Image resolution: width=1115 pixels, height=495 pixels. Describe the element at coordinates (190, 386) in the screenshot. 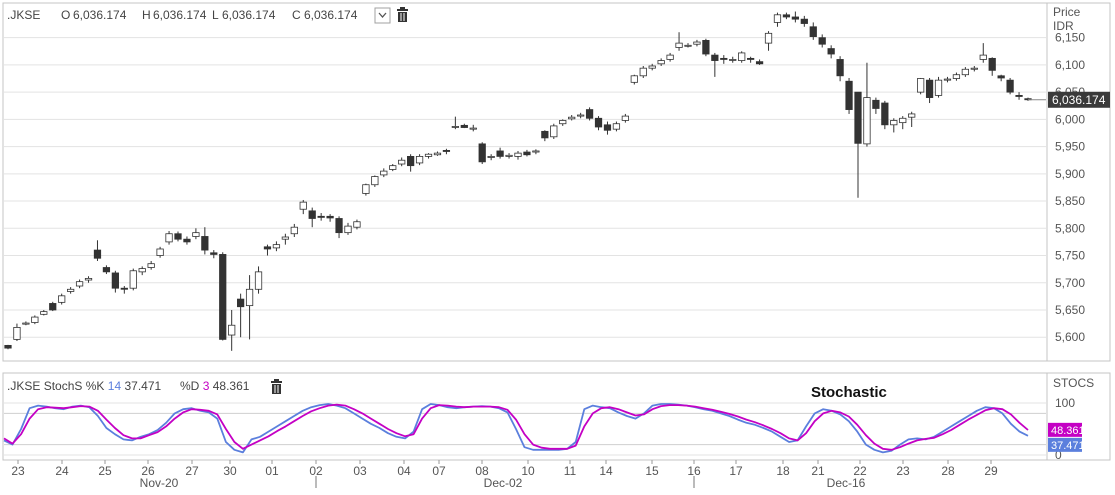

I see `stoch-d-label: %D` at that location.